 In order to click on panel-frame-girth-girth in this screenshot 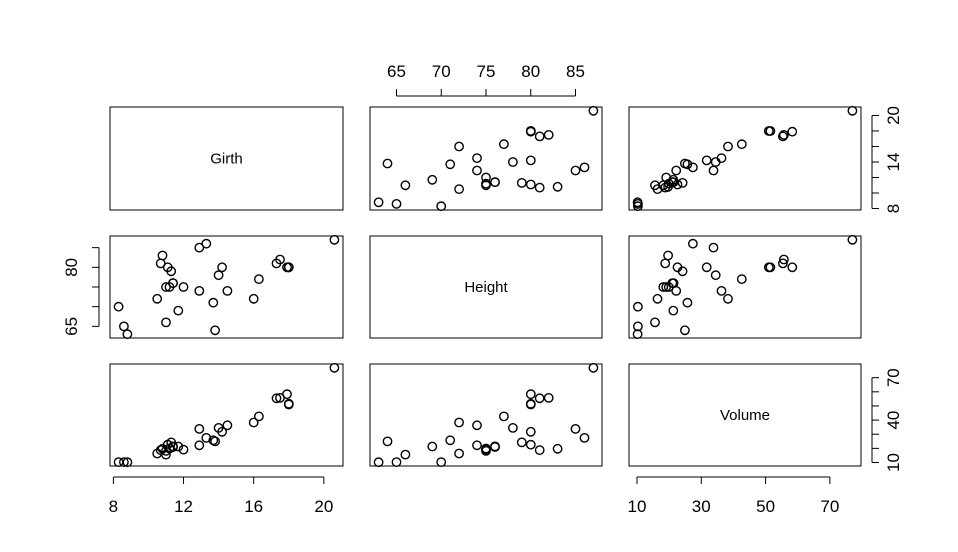, I will do `click(226, 158)`.